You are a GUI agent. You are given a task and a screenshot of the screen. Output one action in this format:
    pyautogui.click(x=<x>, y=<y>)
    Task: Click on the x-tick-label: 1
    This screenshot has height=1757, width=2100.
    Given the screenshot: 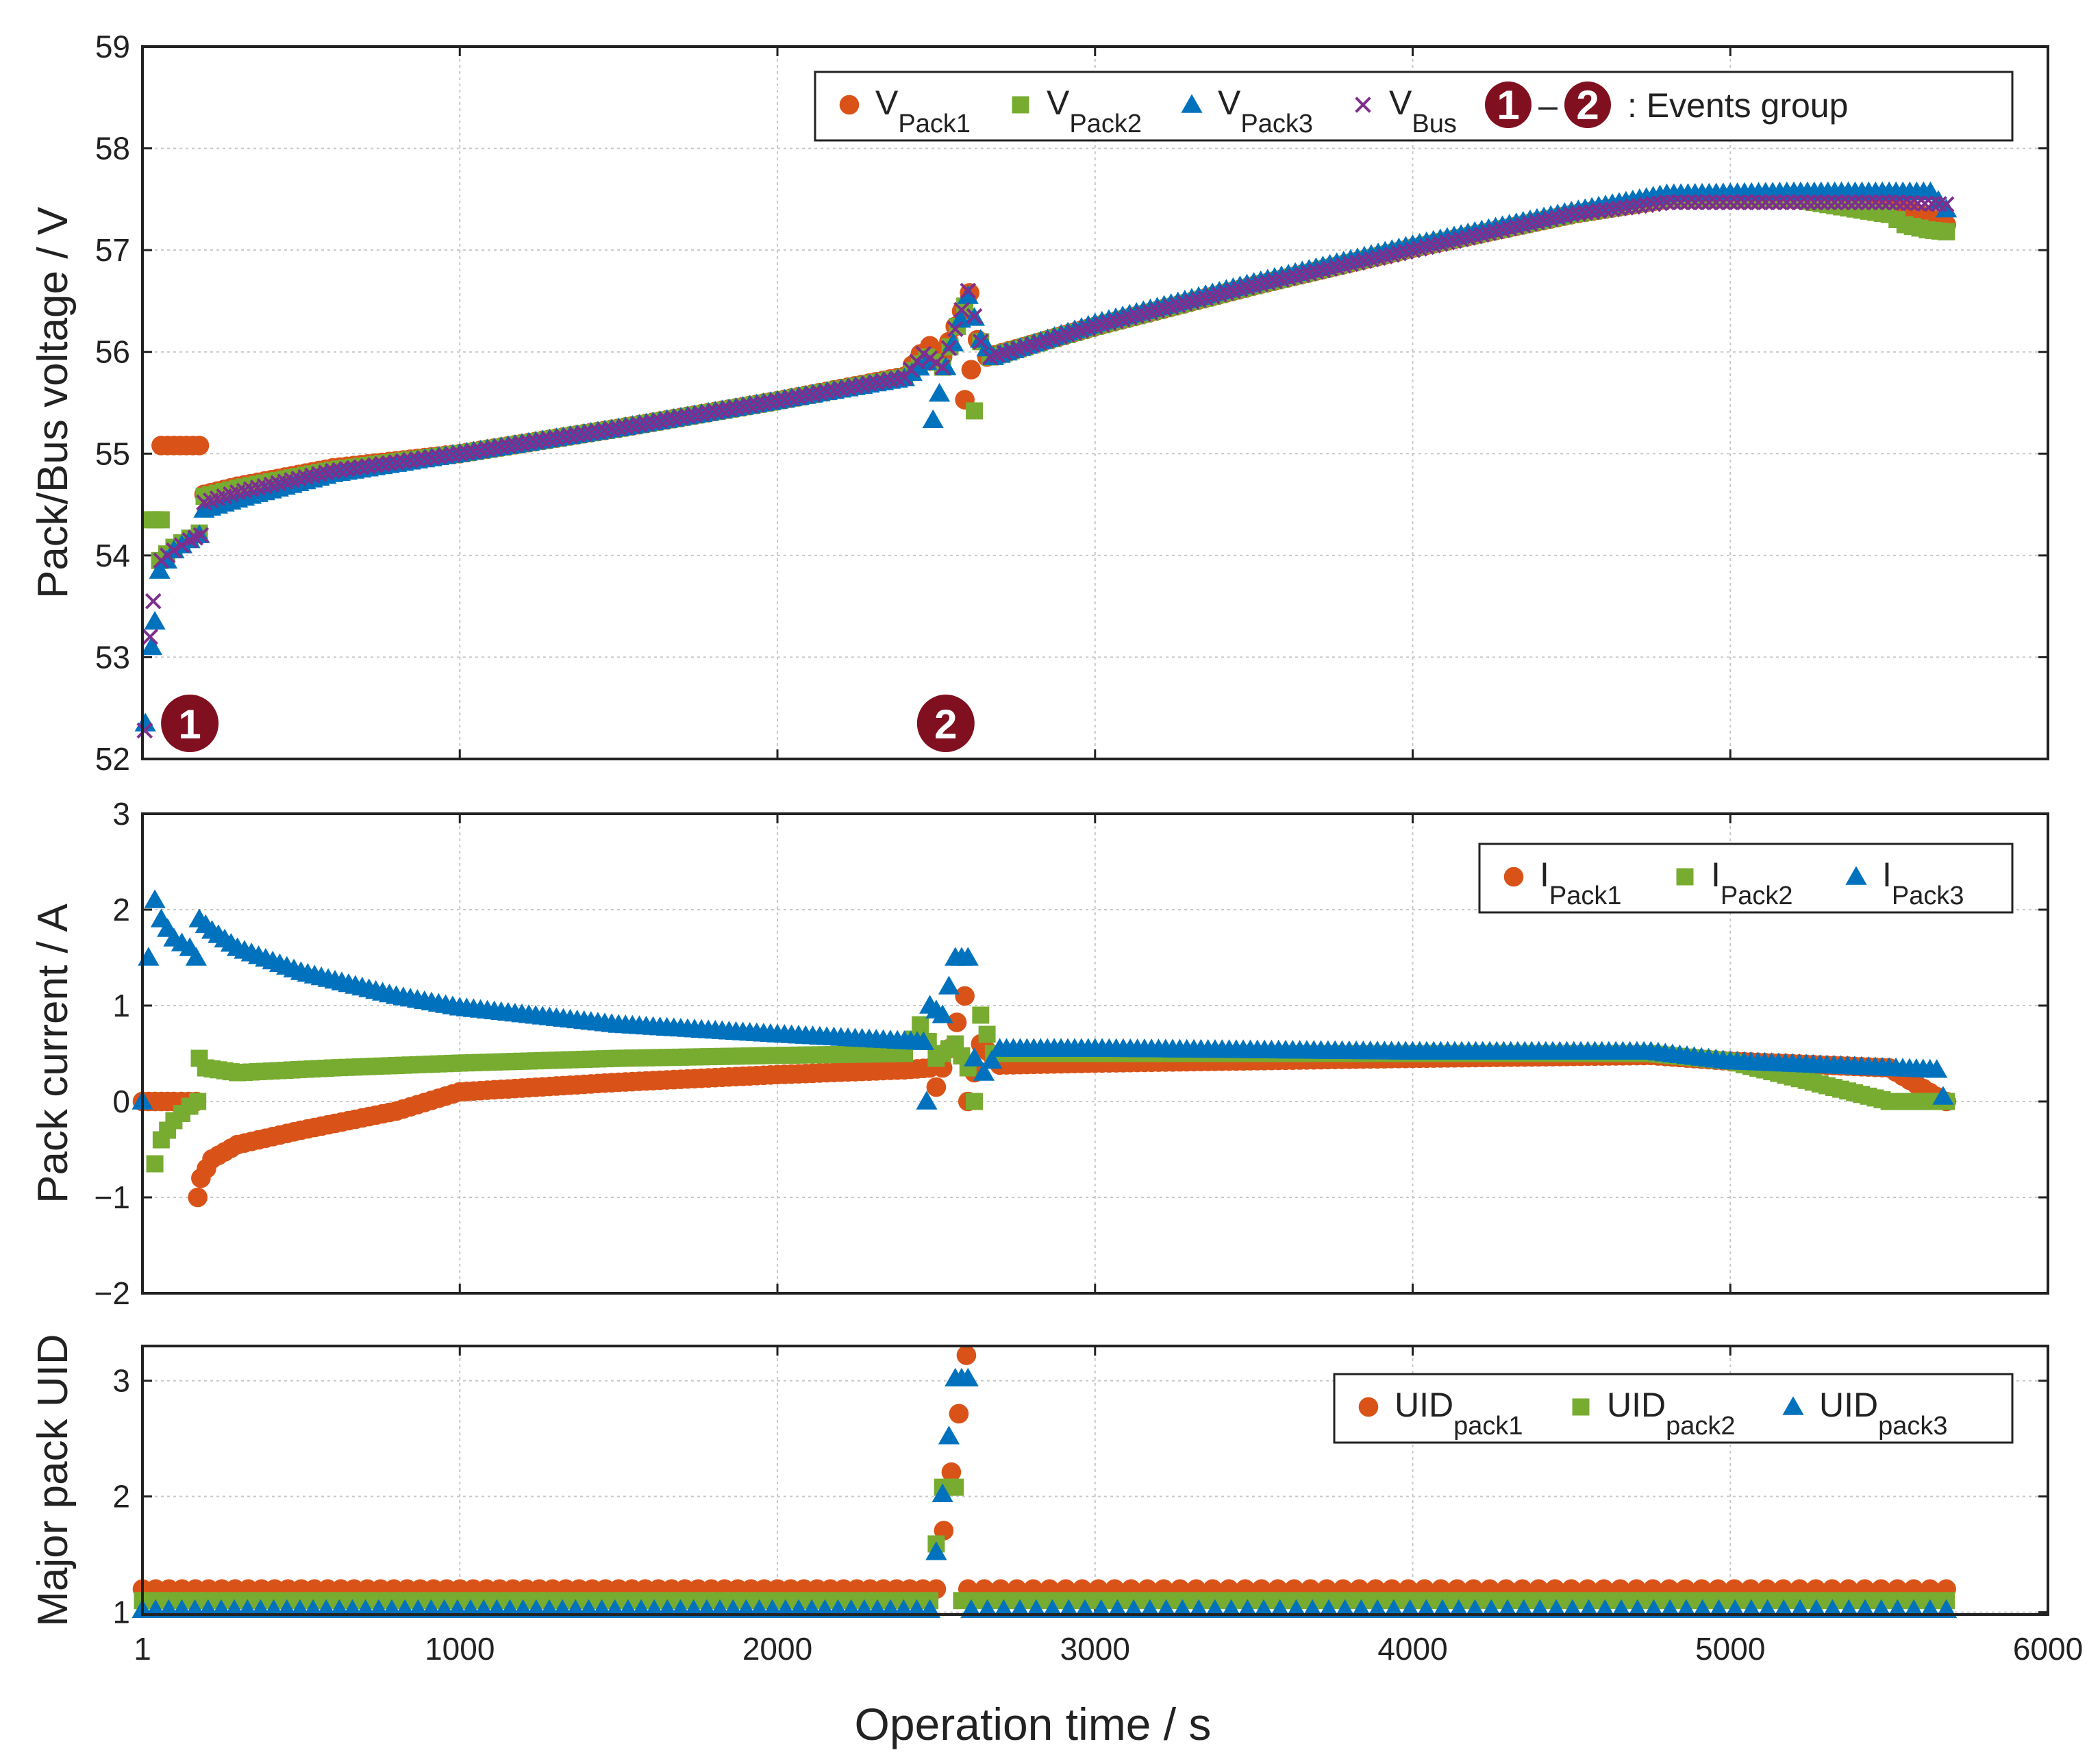 What is the action you would take?
    pyautogui.click(x=142, y=1649)
    